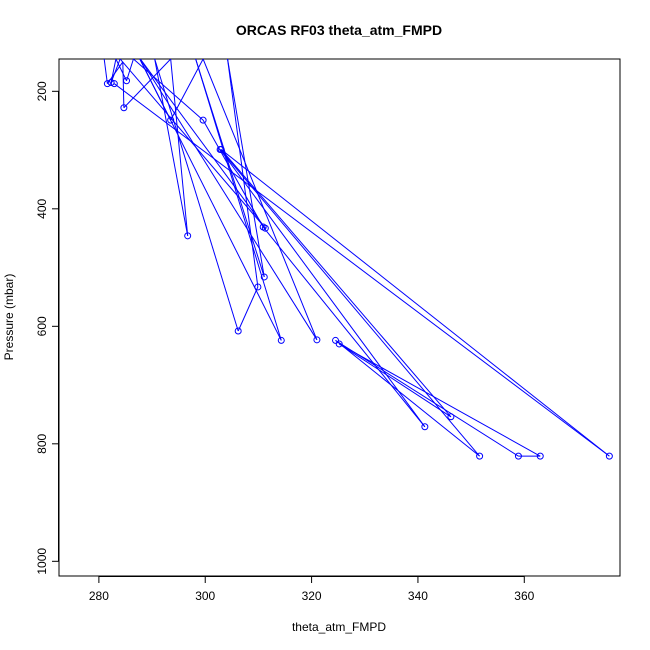 The height and width of the screenshot is (650, 650). What do you see at coordinates (339, 30) in the screenshot?
I see `chart-title: ORCAS RF03 theta_atm_FMPD` at bounding box center [339, 30].